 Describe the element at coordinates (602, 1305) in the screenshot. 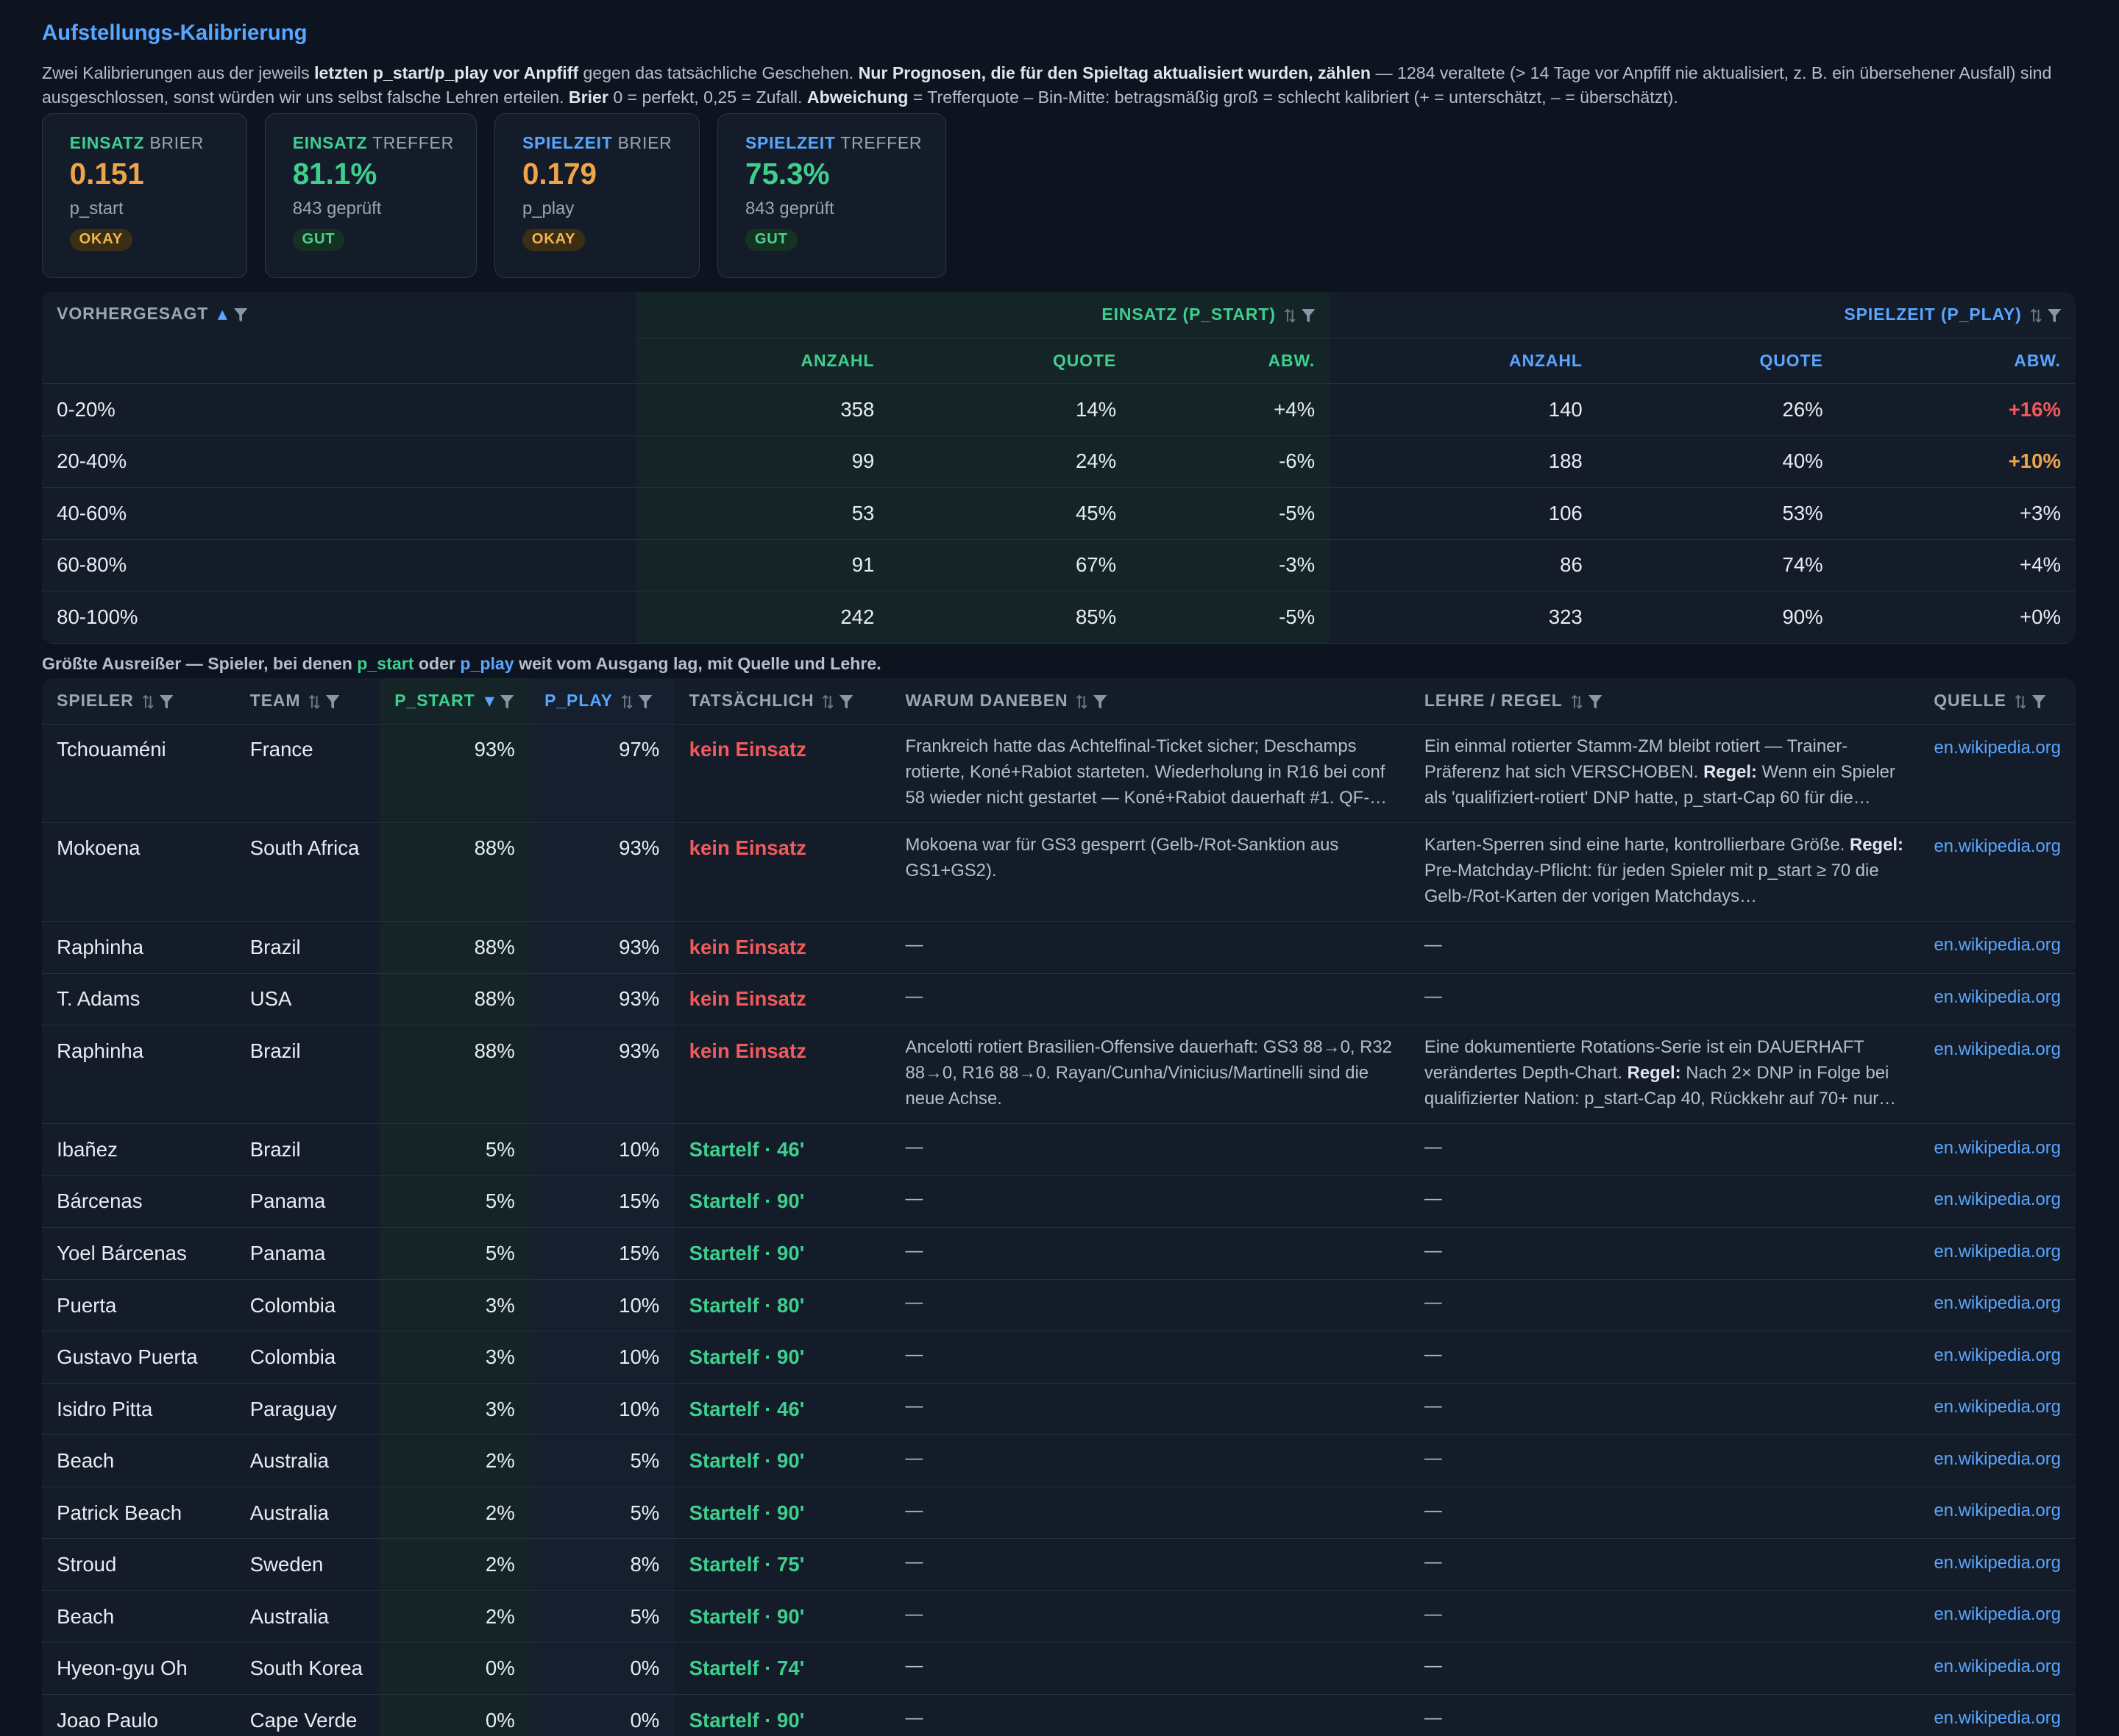

I see `p-play: 10%` at that location.